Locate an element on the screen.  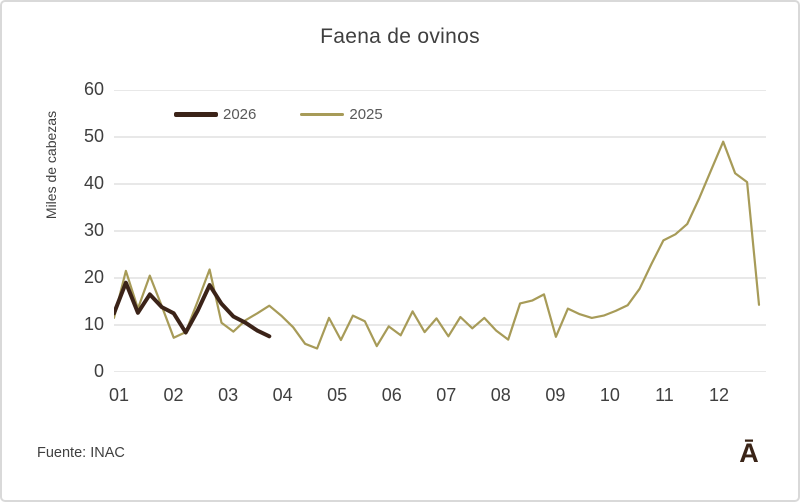
logo-glyph: Ā is located at coordinates (749, 453).